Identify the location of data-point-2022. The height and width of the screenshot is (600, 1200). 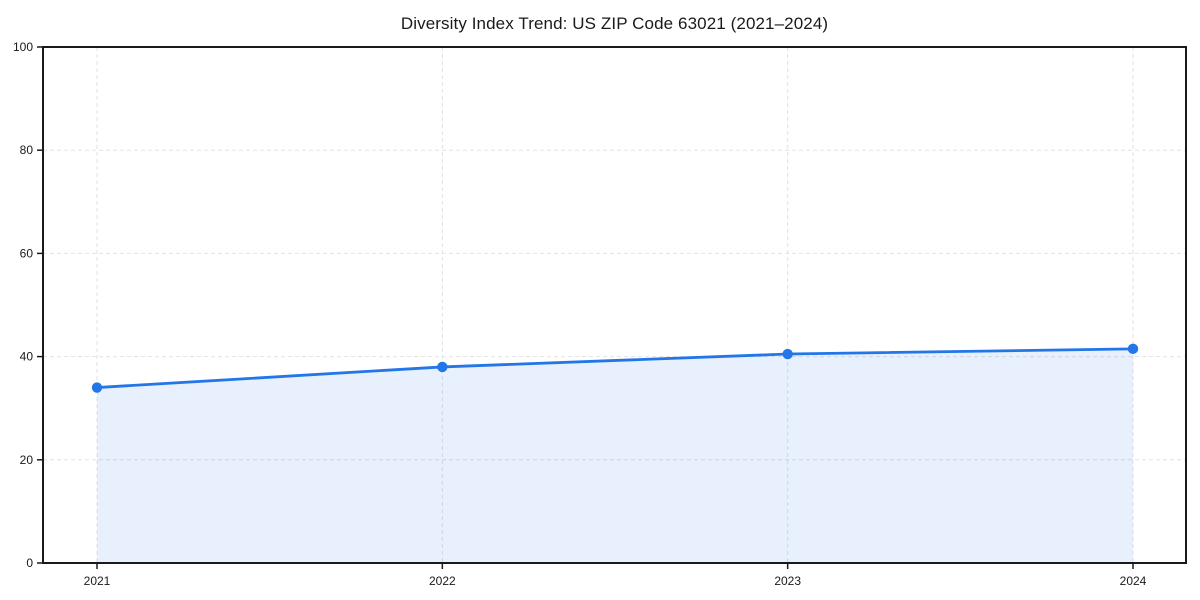
(442, 367).